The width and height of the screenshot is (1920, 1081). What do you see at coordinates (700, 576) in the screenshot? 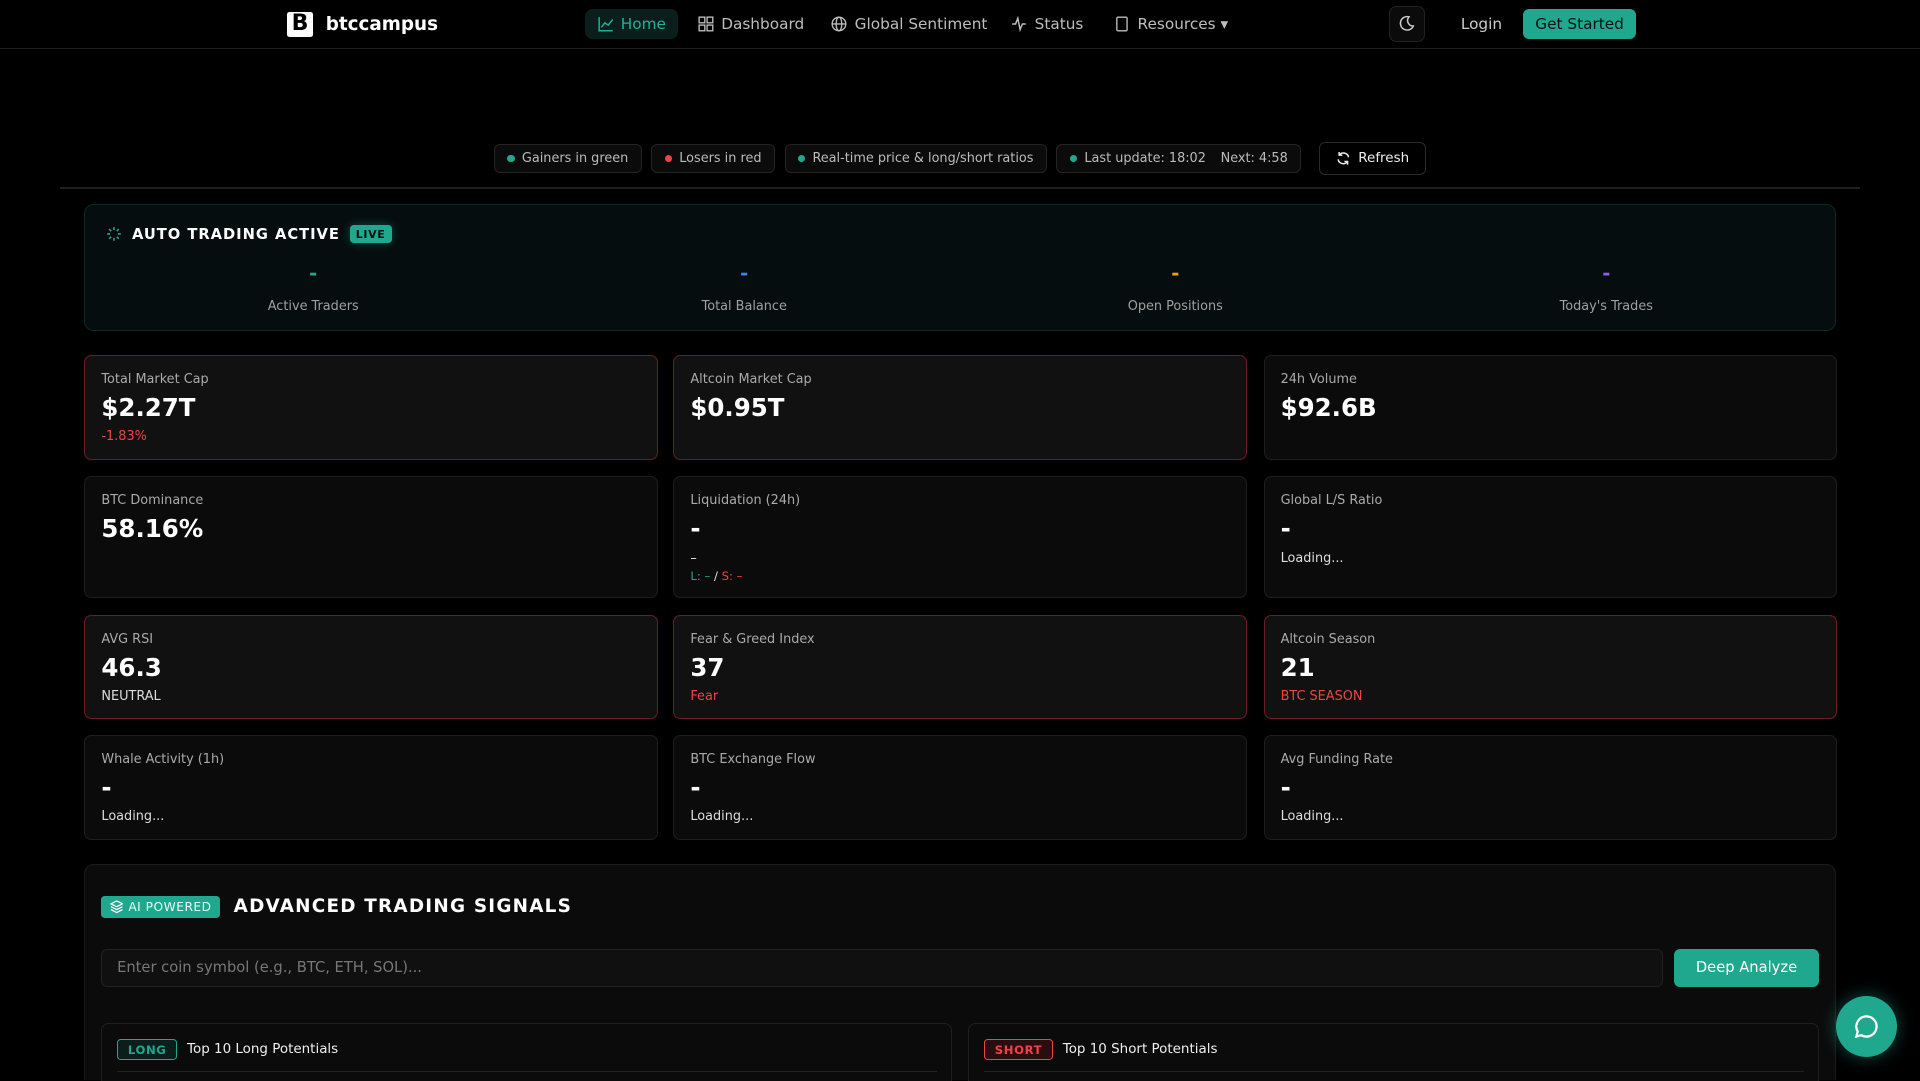
I see `long-value: L: –` at bounding box center [700, 576].